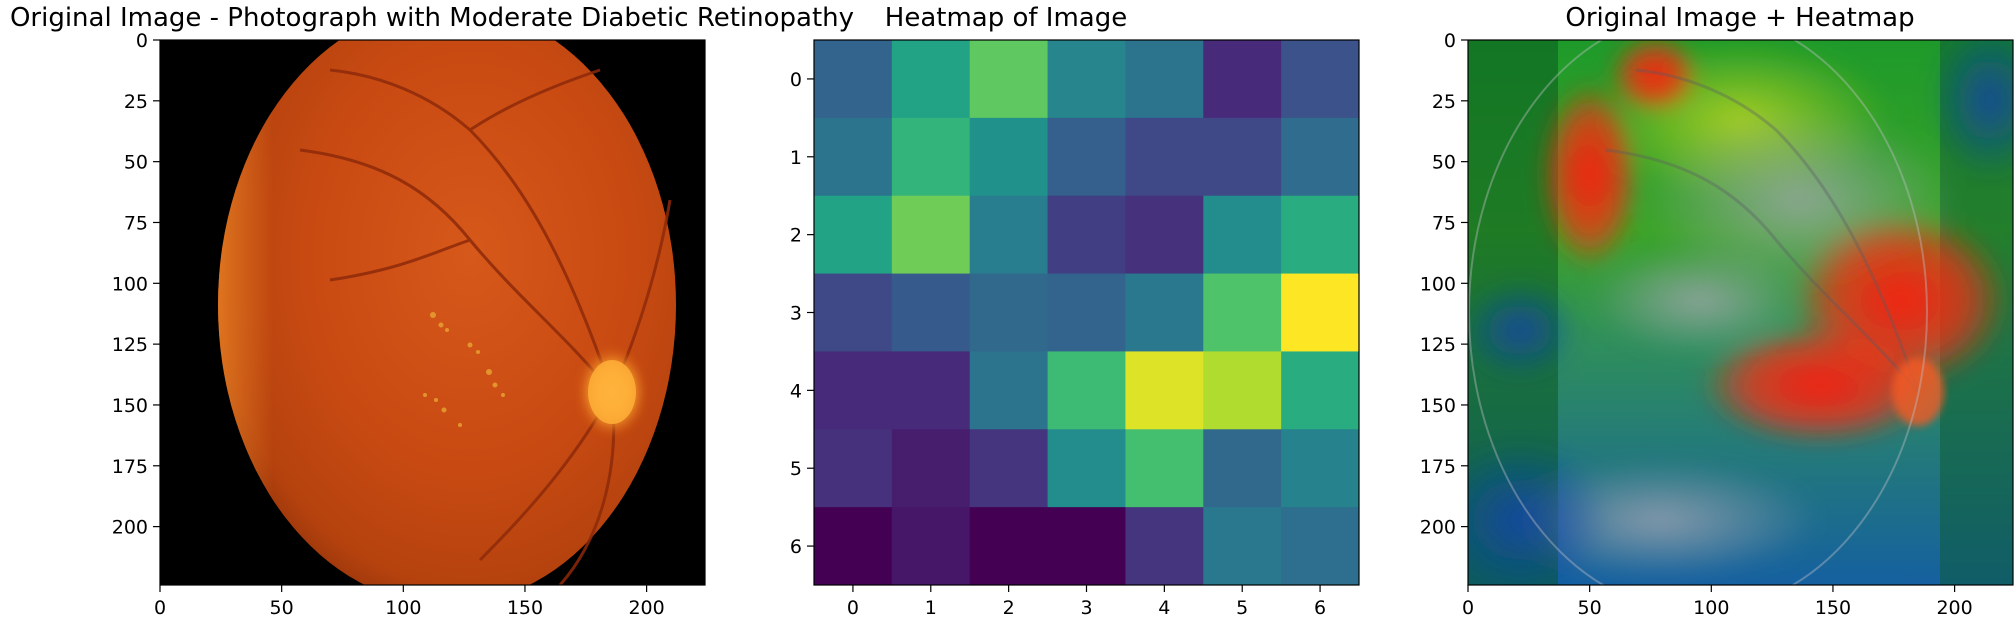 The image size is (2014, 628). Describe the element at coordinates (1164, 608) in the screenshot. I see `x-tick-label: 4` at that location.